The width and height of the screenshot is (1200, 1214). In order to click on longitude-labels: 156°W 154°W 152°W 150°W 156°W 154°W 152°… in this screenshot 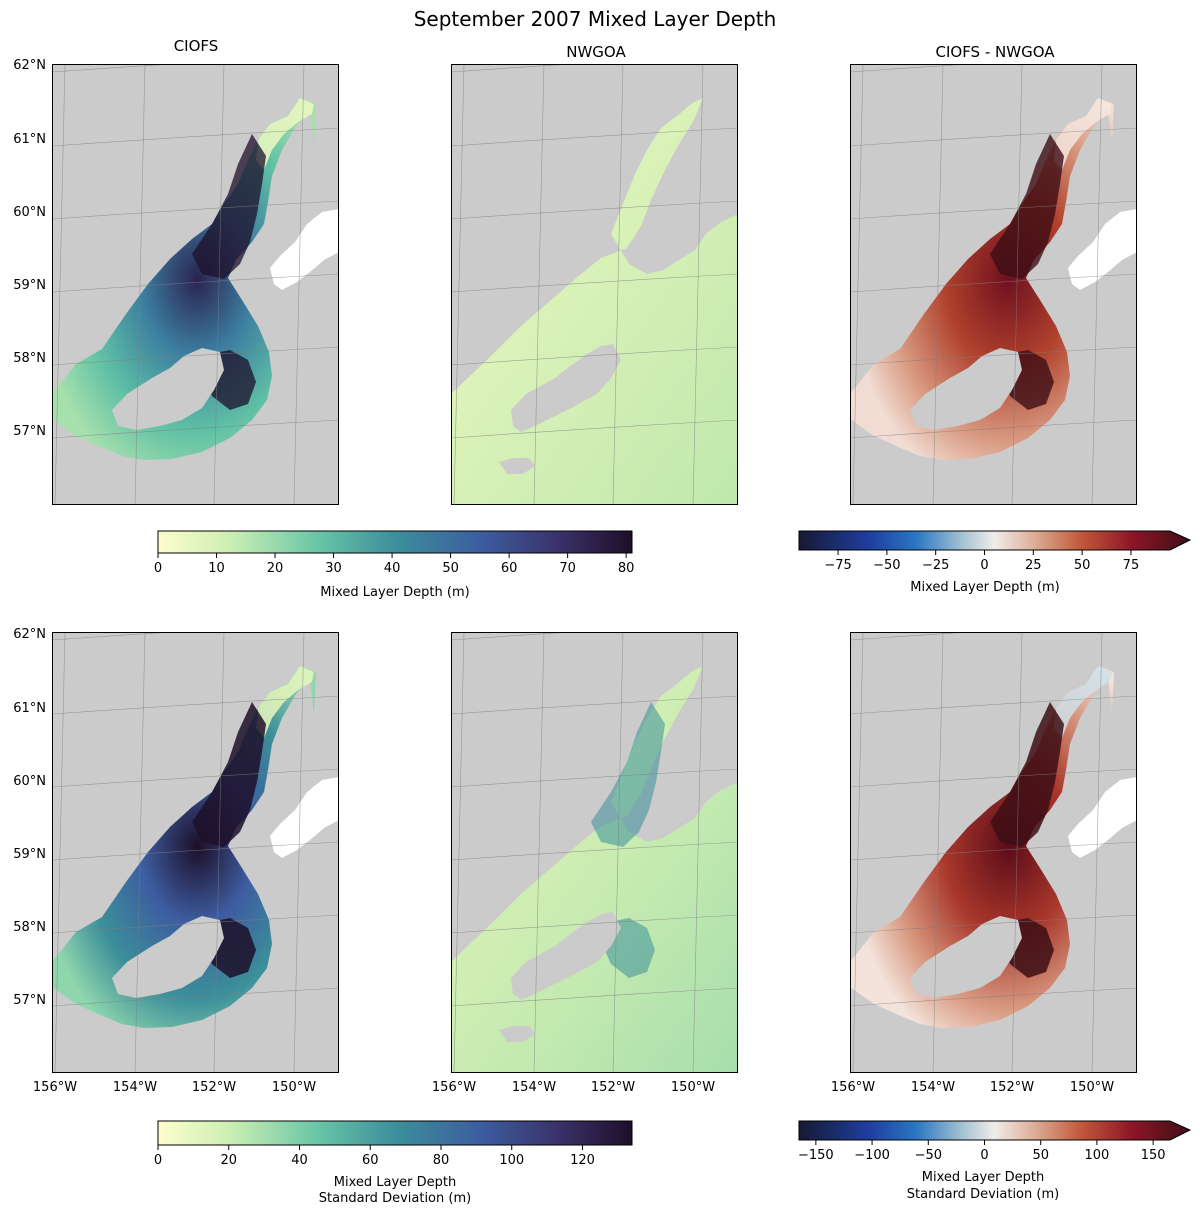, I will do `click(573, 1087)`.